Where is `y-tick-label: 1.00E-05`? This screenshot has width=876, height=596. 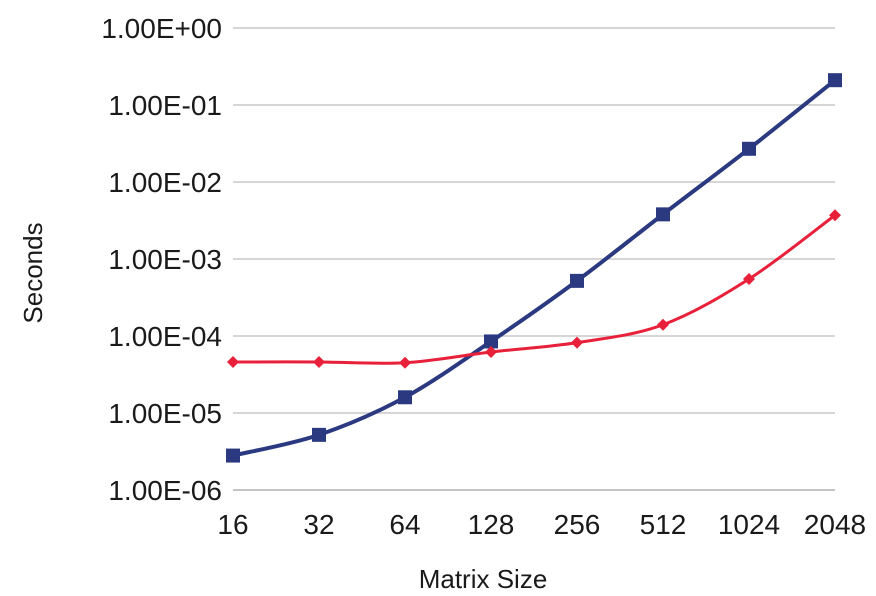
y-tick-label: 1.00E-05 is located at coordinates (165, 413).